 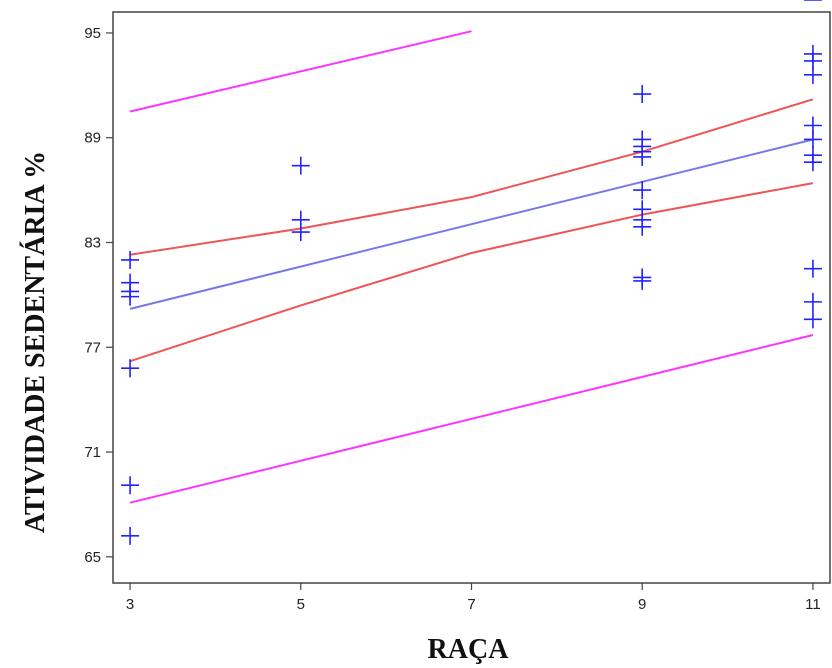 What do you see at coordinates (300, 71) in the screenshot?
I see `prediction-upper-line` at bounding box center [300, 71].